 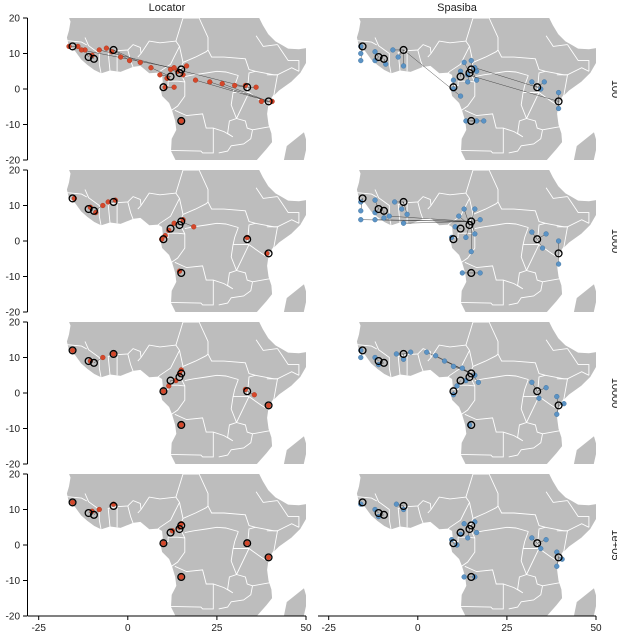 I want to click on x-tick-label: -25, so click(x=38, y=628).